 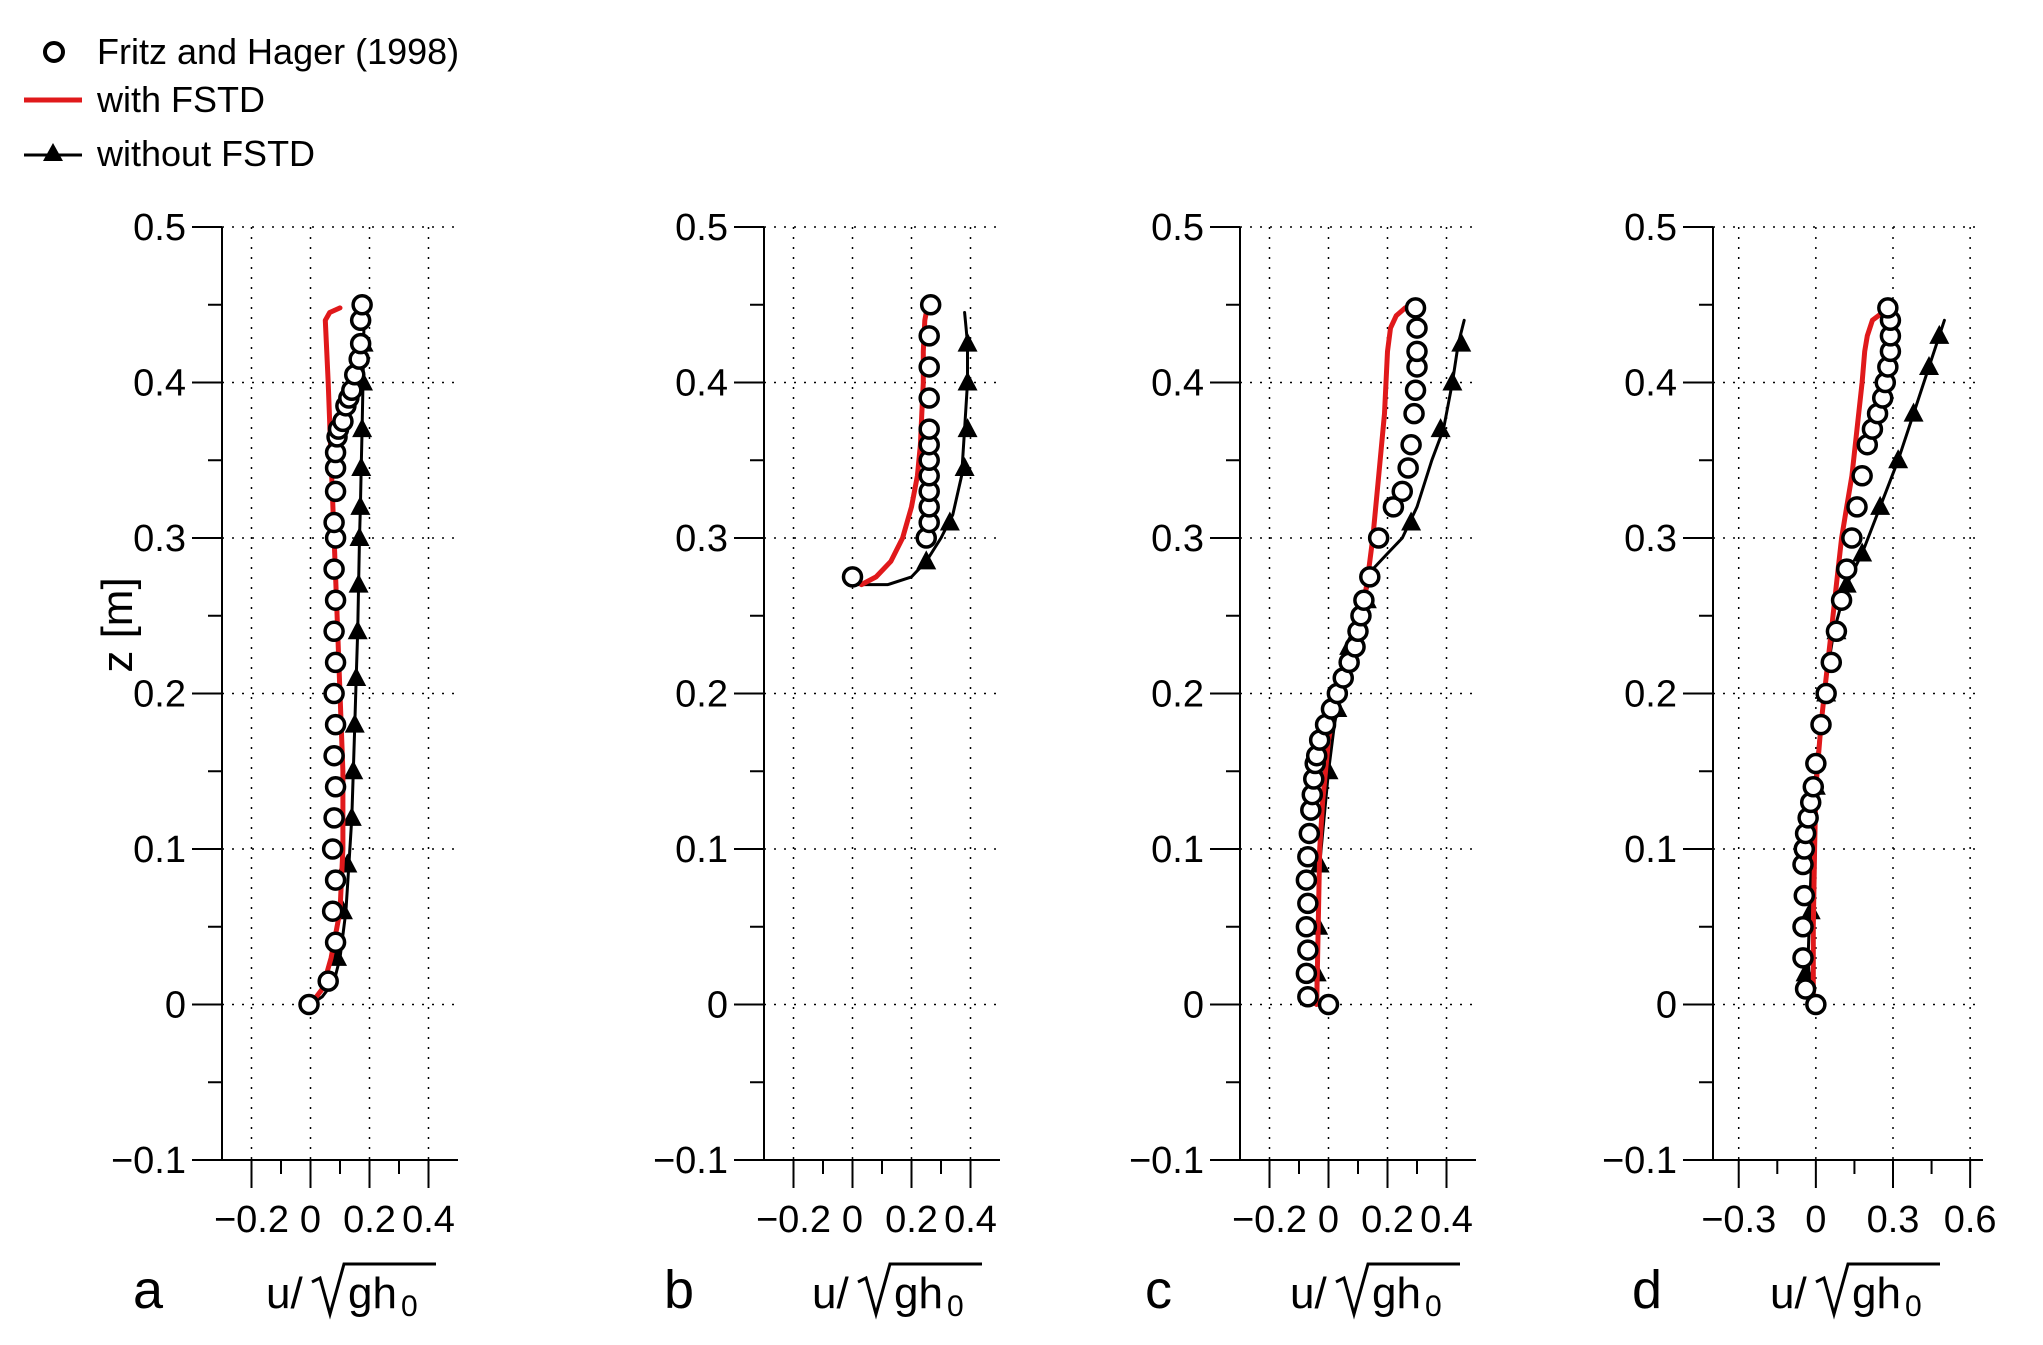 What do you see at coordinates (54, 52) in the screenshot?
I see `legend-circle-marker` at bounding box center [54, 52].